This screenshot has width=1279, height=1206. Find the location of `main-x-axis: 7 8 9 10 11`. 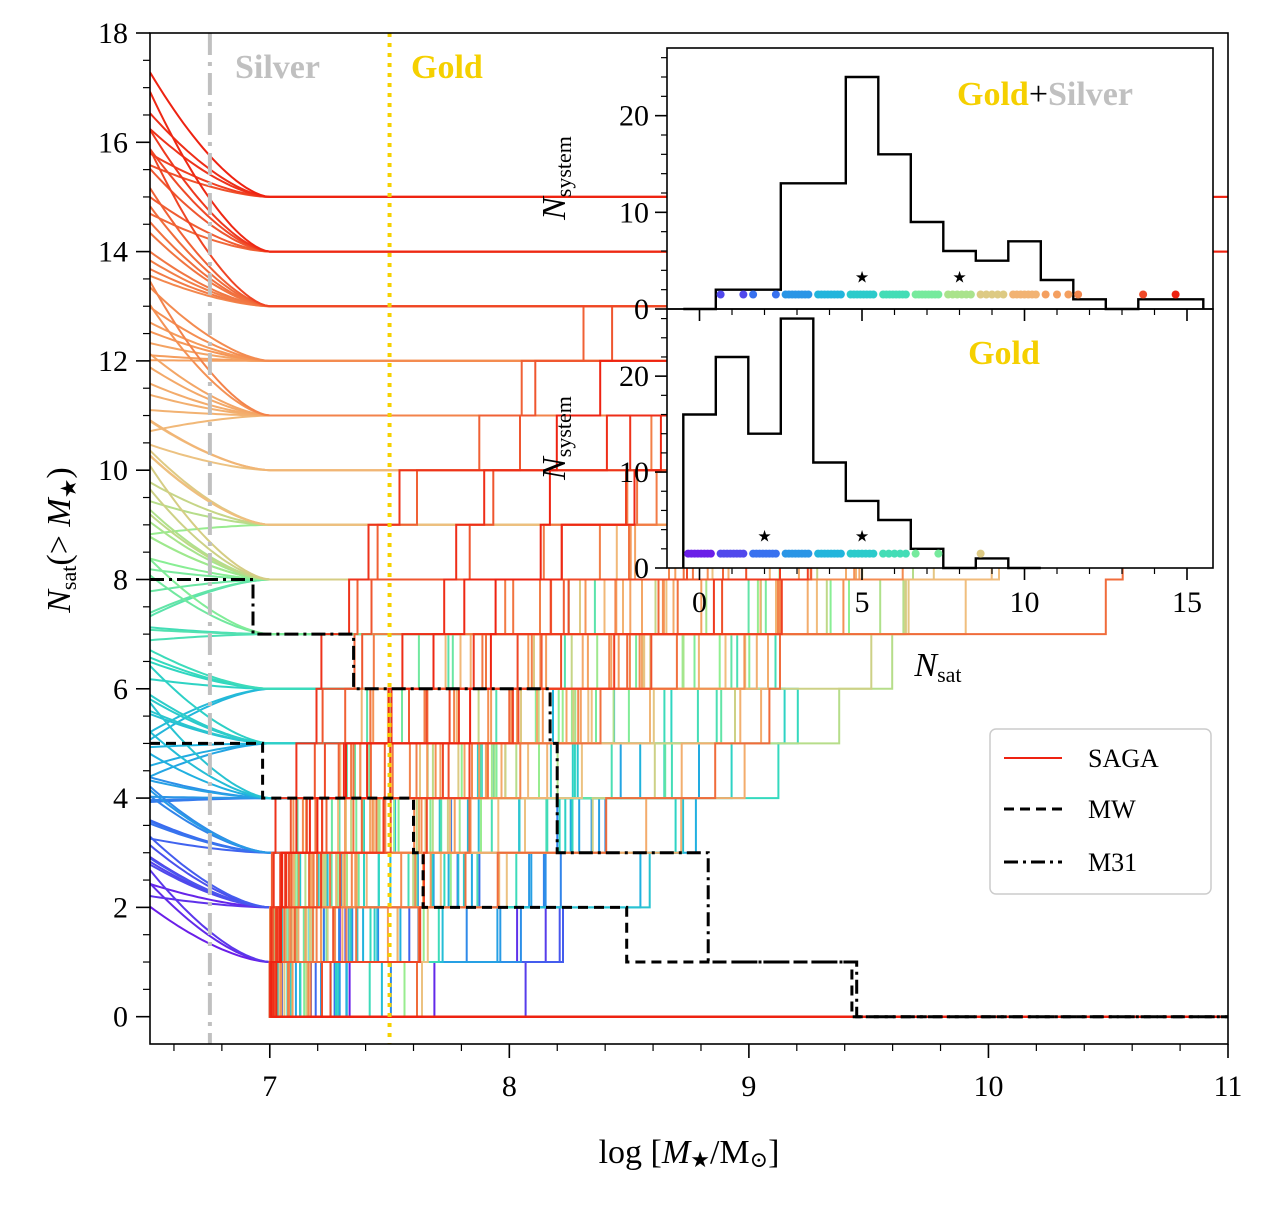

main-x-axis: 7 8 9 10 11 is located at coordinates (708, 1073).